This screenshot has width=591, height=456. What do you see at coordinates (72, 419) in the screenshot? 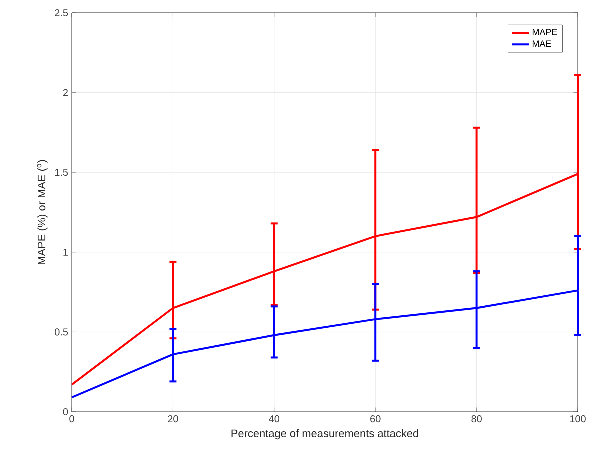
I see `x-tick-label: 0` at bounding box center [72, 419].